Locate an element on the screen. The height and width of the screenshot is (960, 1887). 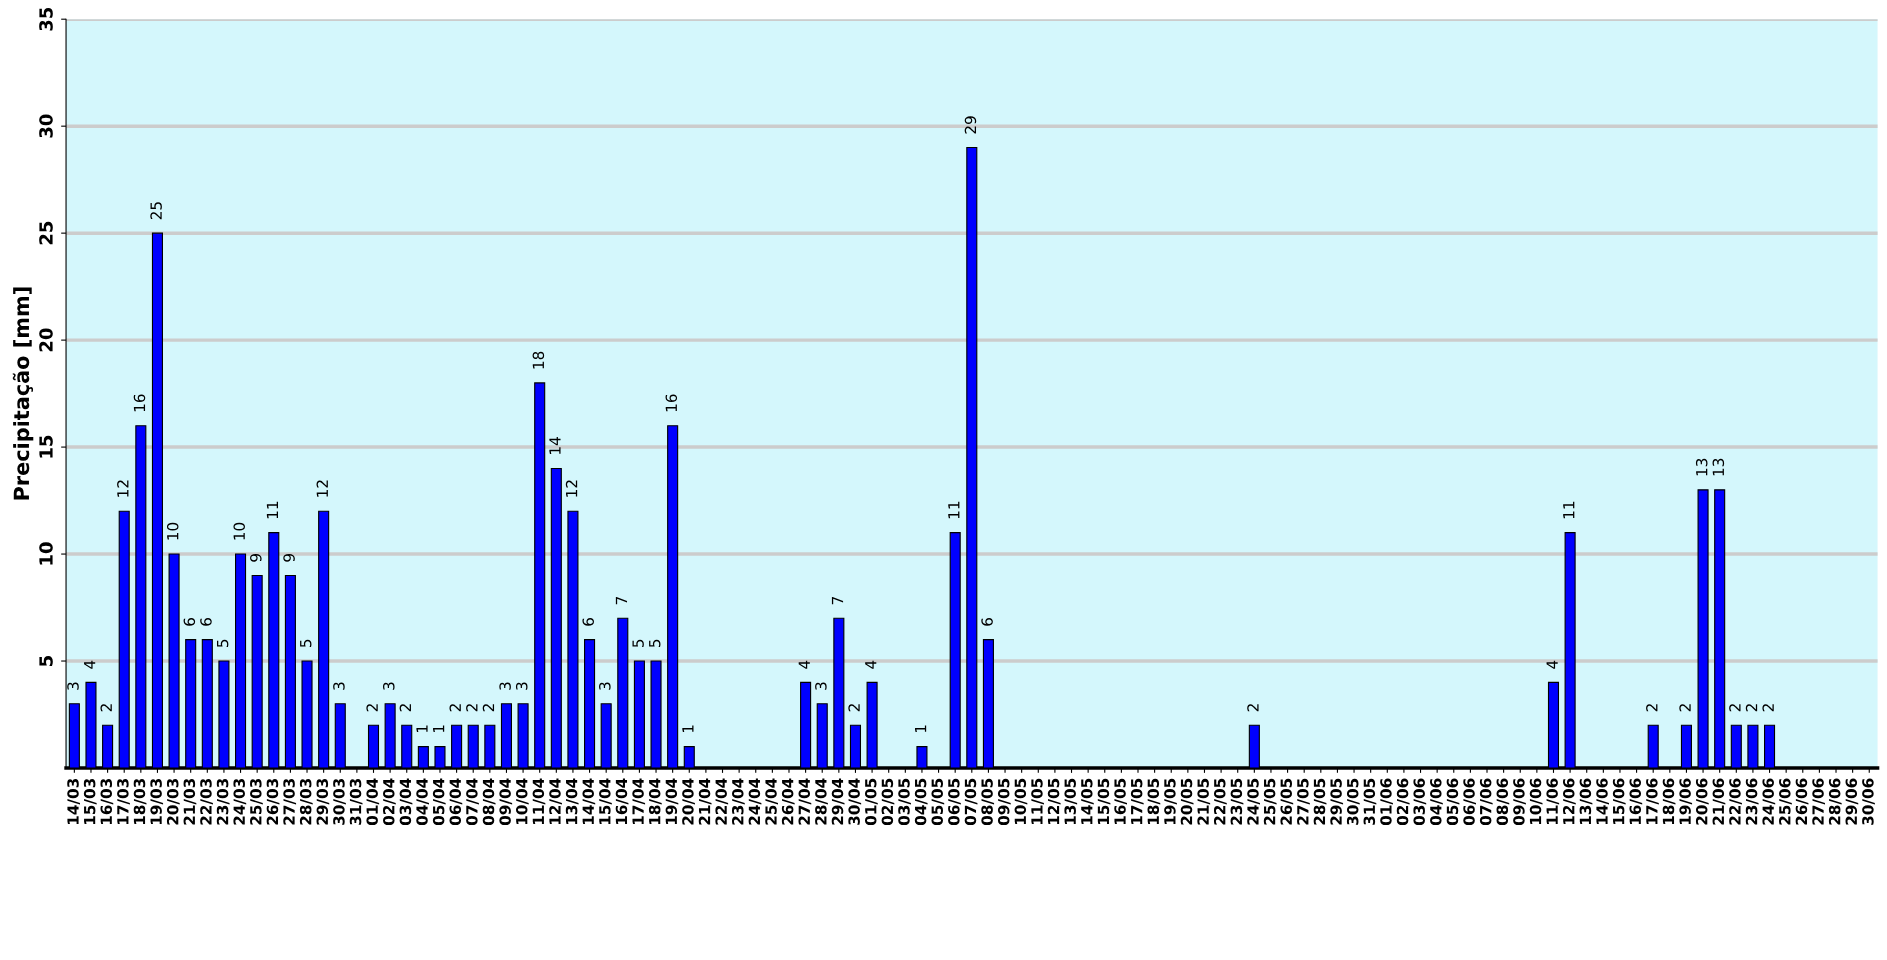
x-tick-label: 15/03 is located at coordinates (90, 801).